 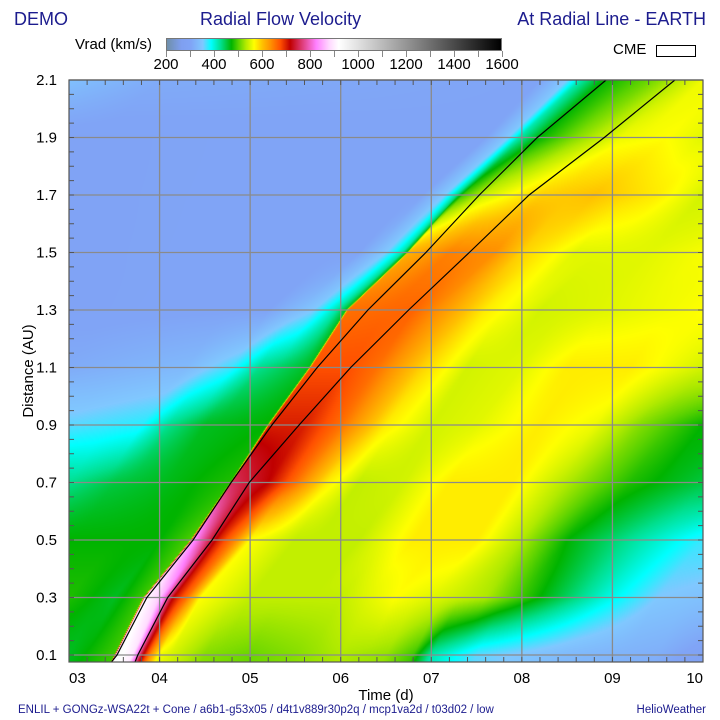 What do you see at coordinates (630, 49) in the screenshot?
I see `cme-legend-label: CME` at bounding box center [630, 49].